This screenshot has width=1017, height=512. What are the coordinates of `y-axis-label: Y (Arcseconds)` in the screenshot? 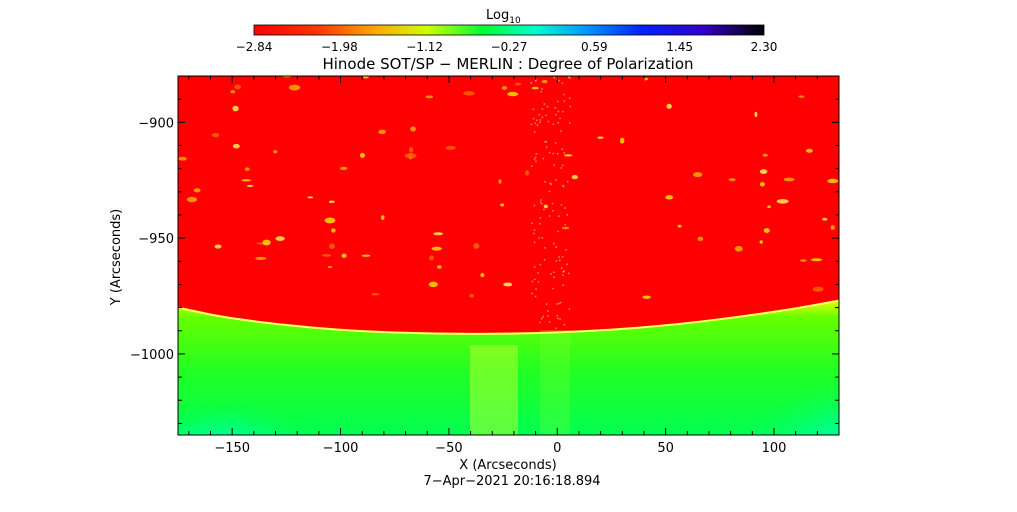 It's located at (116, 257).